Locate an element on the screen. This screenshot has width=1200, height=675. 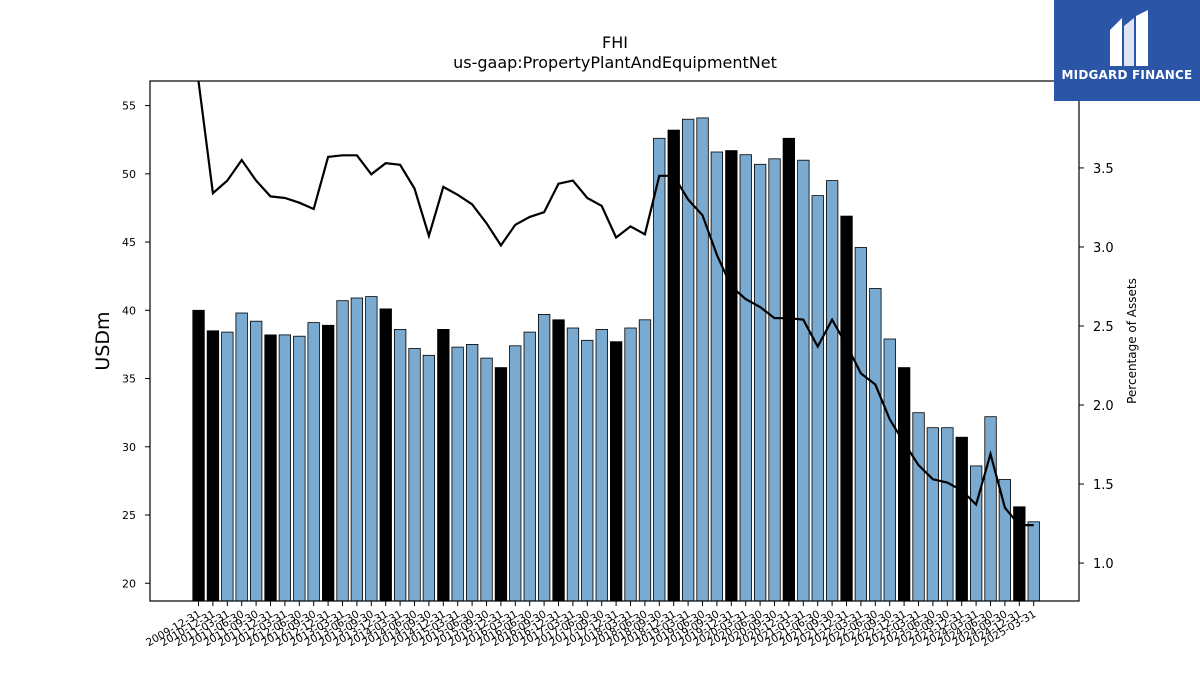
y2-tick-label: 2.5 is located at coordinates (1103, 327).